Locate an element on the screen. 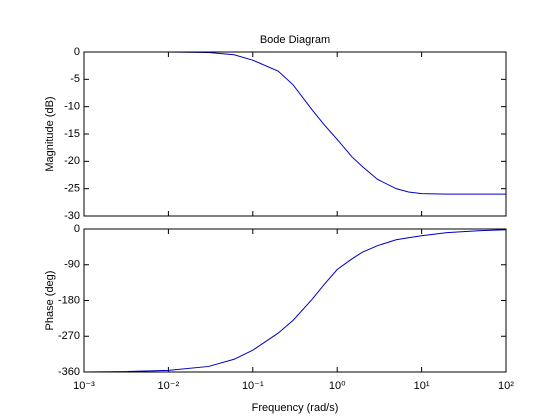 This screenshot has height=420, width=560. y-axis-label: Magnitude (dB) is located at coordinates (50, 133).